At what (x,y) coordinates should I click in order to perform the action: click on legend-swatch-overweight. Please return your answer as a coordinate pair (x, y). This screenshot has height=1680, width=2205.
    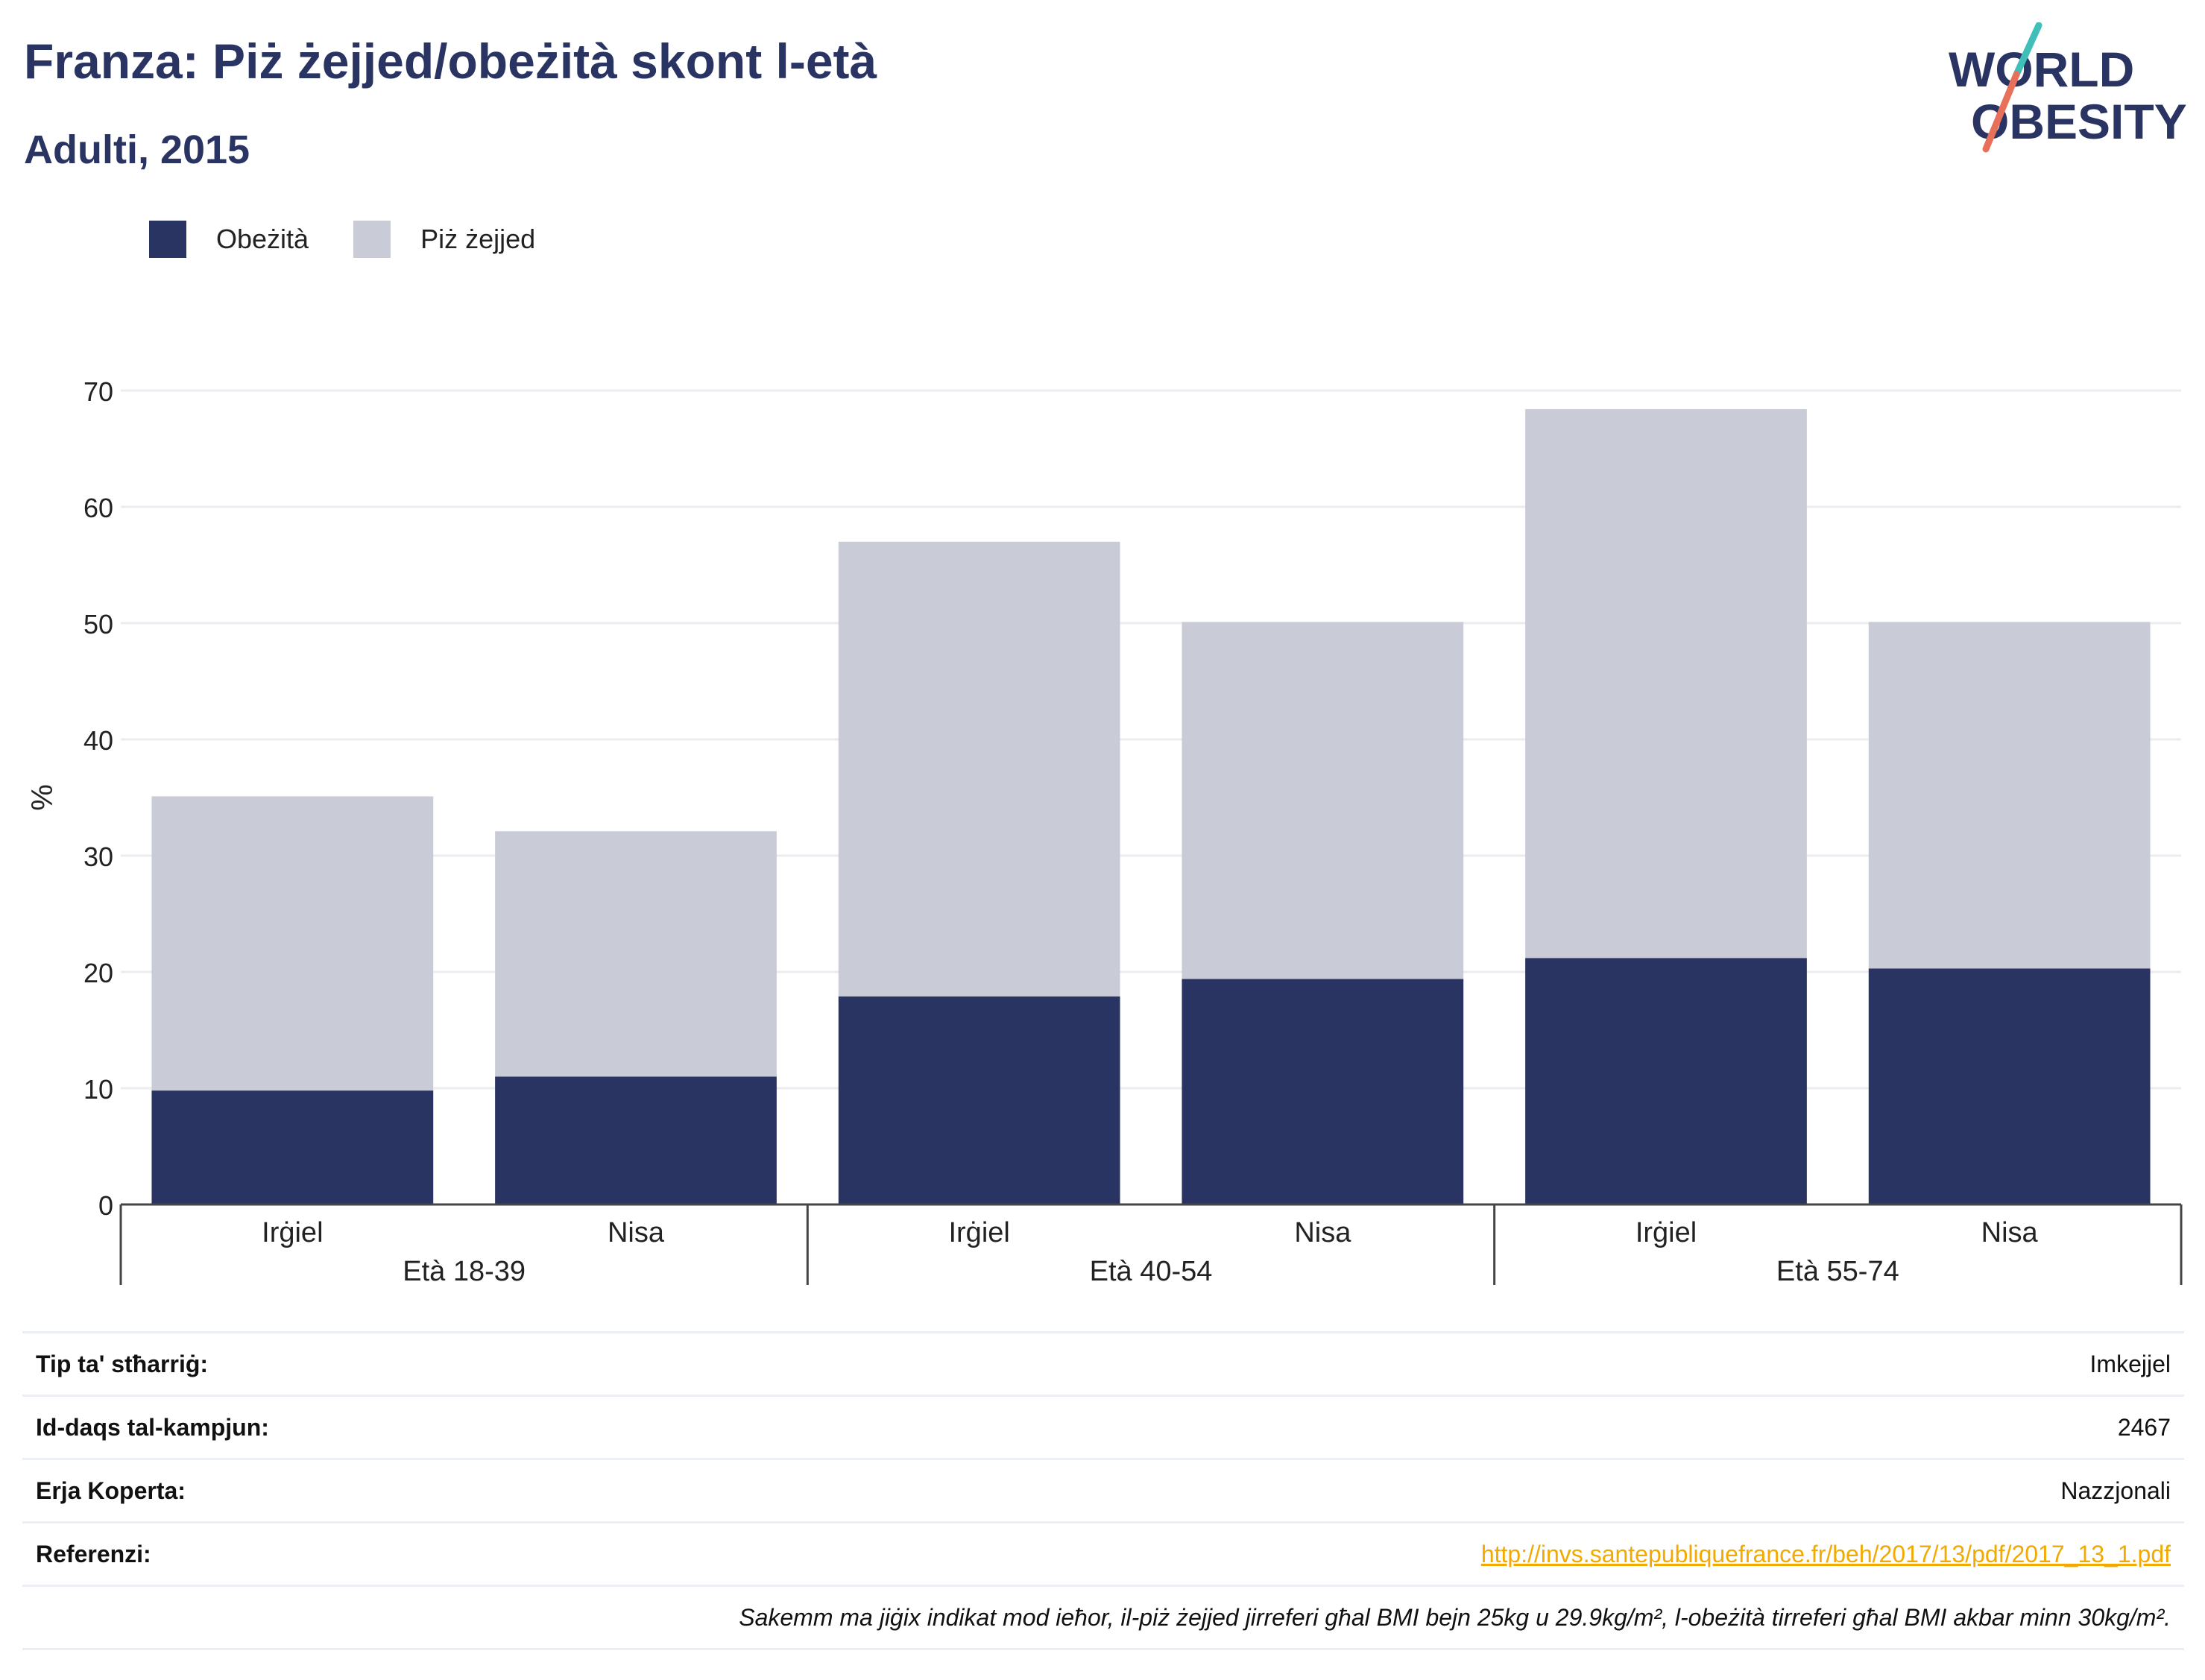
    Looking at the image, I should click on (372, 239).